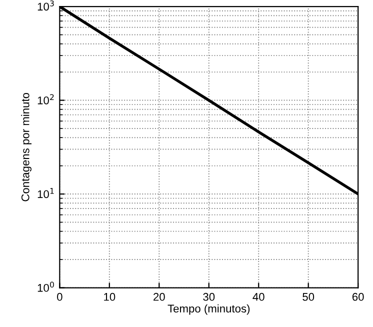 The height and width of the screenshot is (327, 373). Describe the element at coordinates (46, 5) in the screenshot. I see `y-tick-label: 10$^{3}$` at that location.